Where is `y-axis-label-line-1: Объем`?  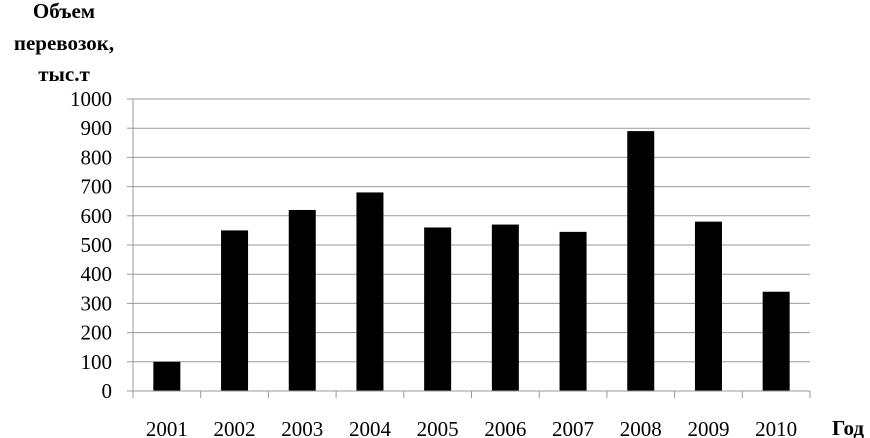 y-axis-label-line-1: Объем is located at coordinates (64, 11).